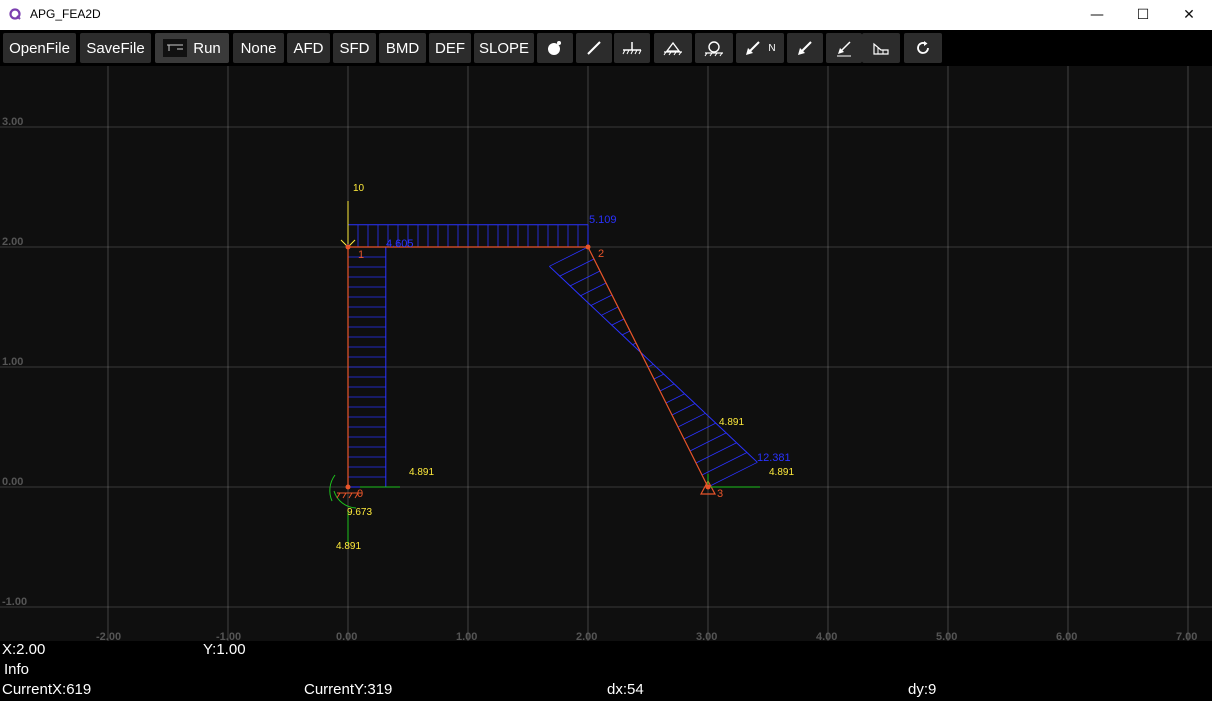  I want to click on bmd-button: BMD, so click(402, 48).